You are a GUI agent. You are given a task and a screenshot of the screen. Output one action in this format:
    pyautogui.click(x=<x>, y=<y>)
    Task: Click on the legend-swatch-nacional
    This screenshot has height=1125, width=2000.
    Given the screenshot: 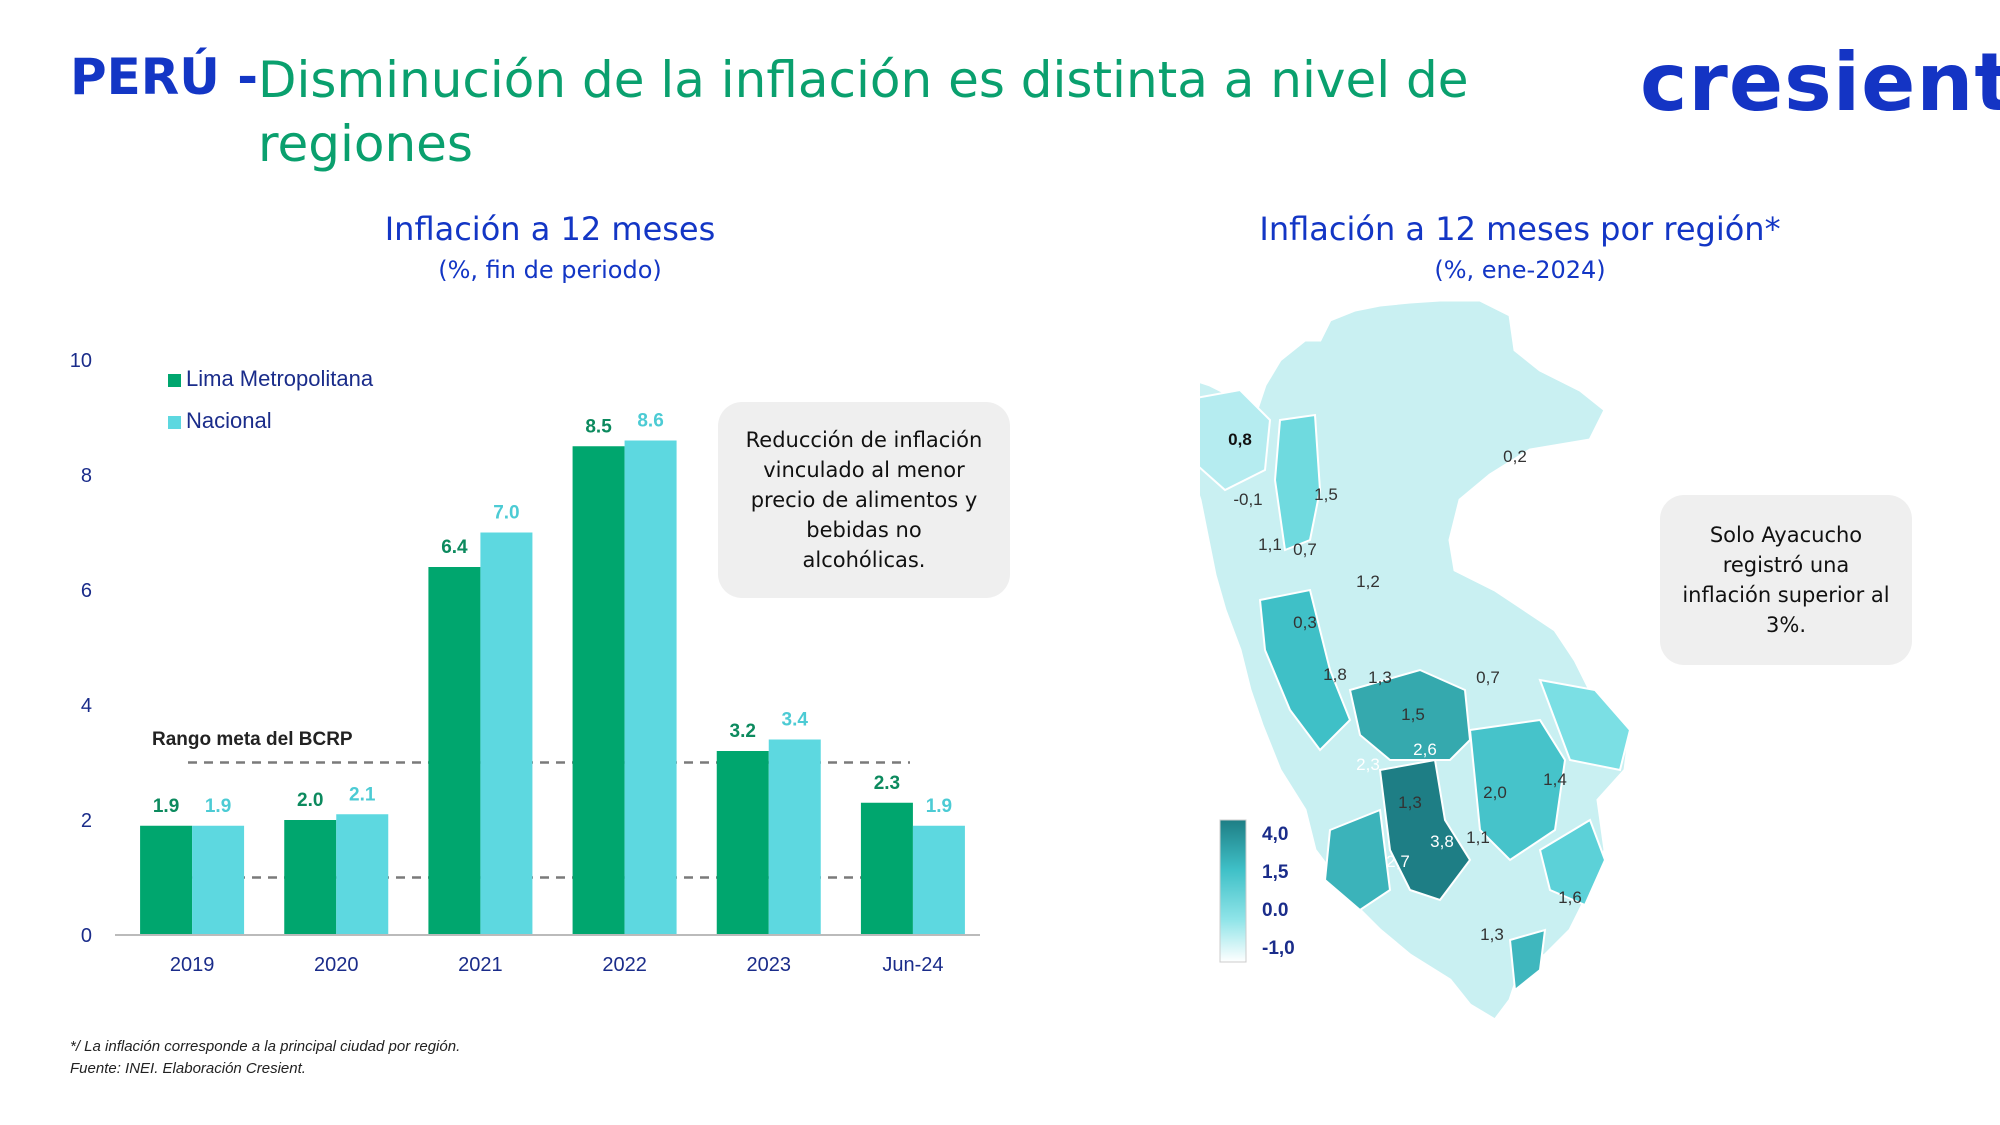 What is the action you would take?
    pyautogui.click(x=174, y=422)
    